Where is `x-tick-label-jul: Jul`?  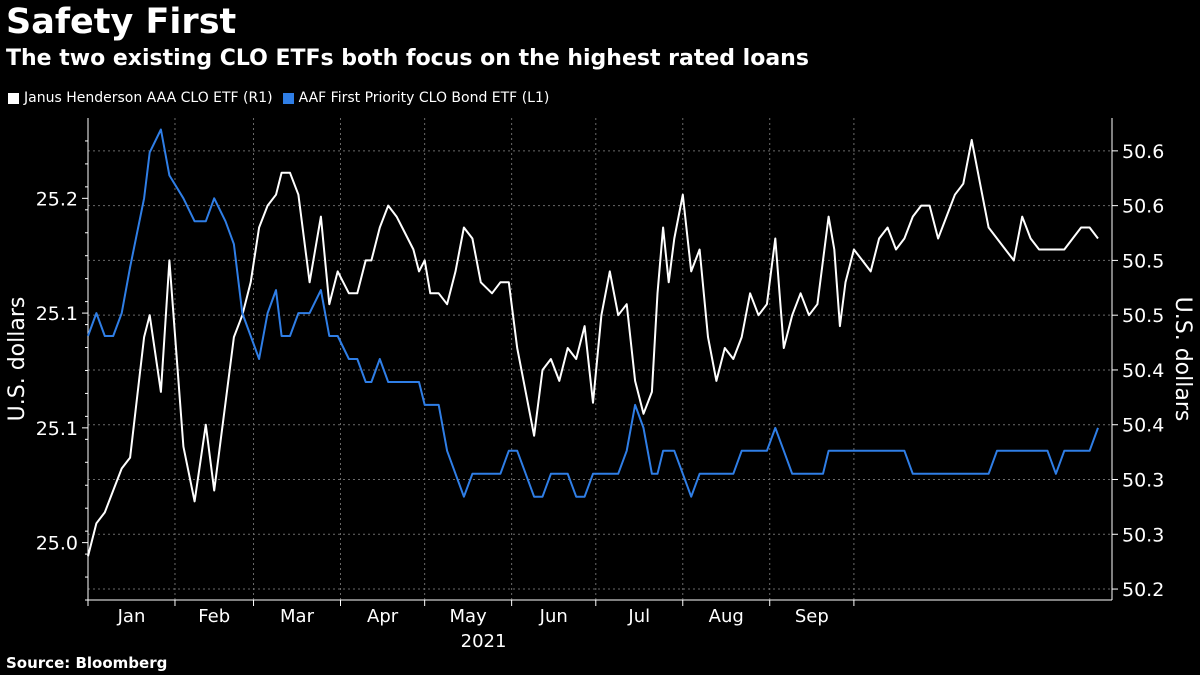 x-tick-label-jul: Jul is located at coordinates (638, 616).